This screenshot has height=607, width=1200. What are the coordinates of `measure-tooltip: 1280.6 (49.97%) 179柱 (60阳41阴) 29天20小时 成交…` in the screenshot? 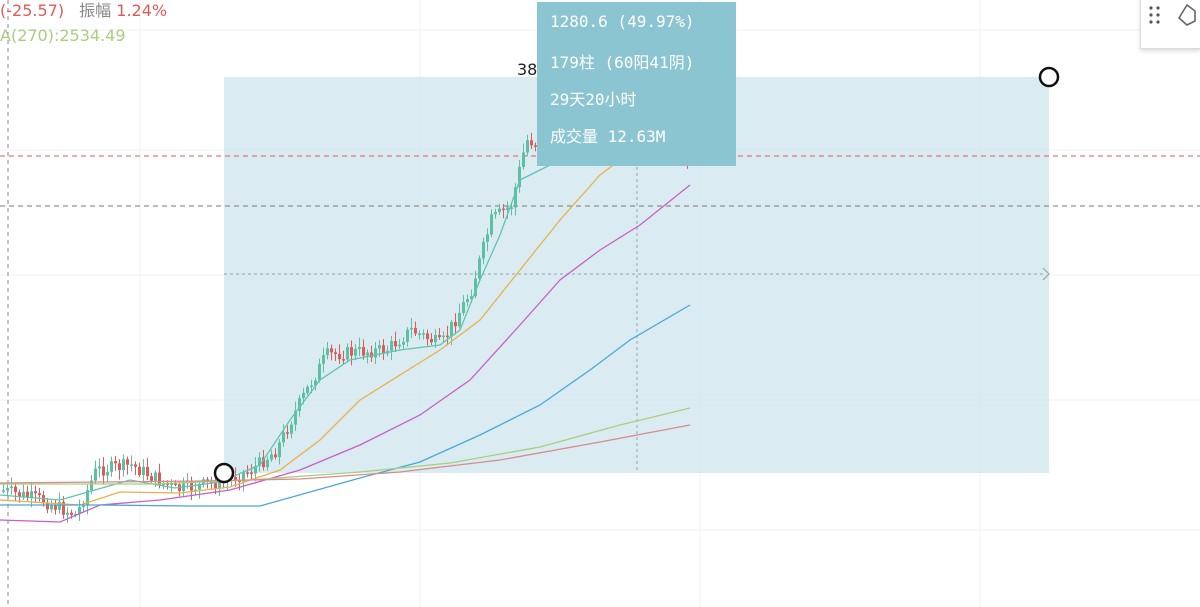 It's located at (636, 84).